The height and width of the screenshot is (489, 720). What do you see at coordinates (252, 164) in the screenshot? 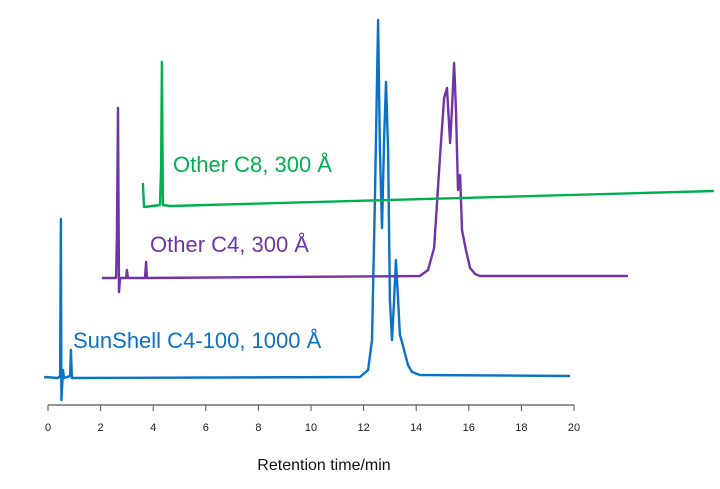
I see `label-other-c8: Other C8, 300 Å` at bounding box center [252, 164].